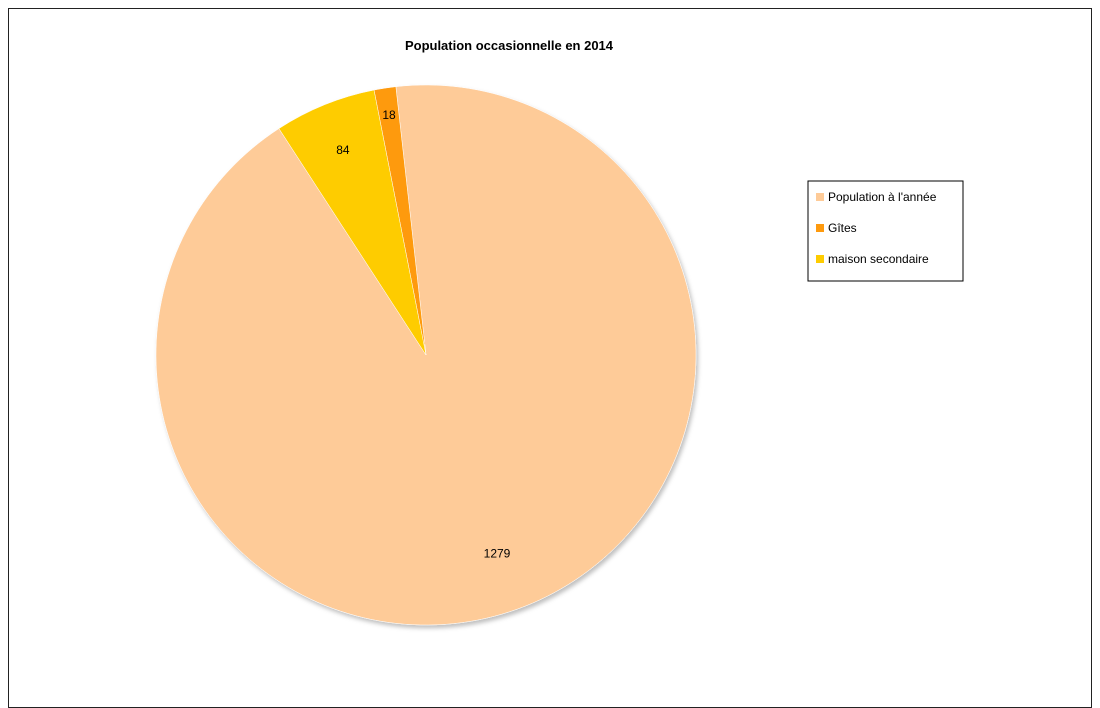 This screenshot has height=708, width=1100. What do you see at coordinates (497, 553) in the screenshot?
I see `data-label-1: 1279` at bounding box center [497, 553].